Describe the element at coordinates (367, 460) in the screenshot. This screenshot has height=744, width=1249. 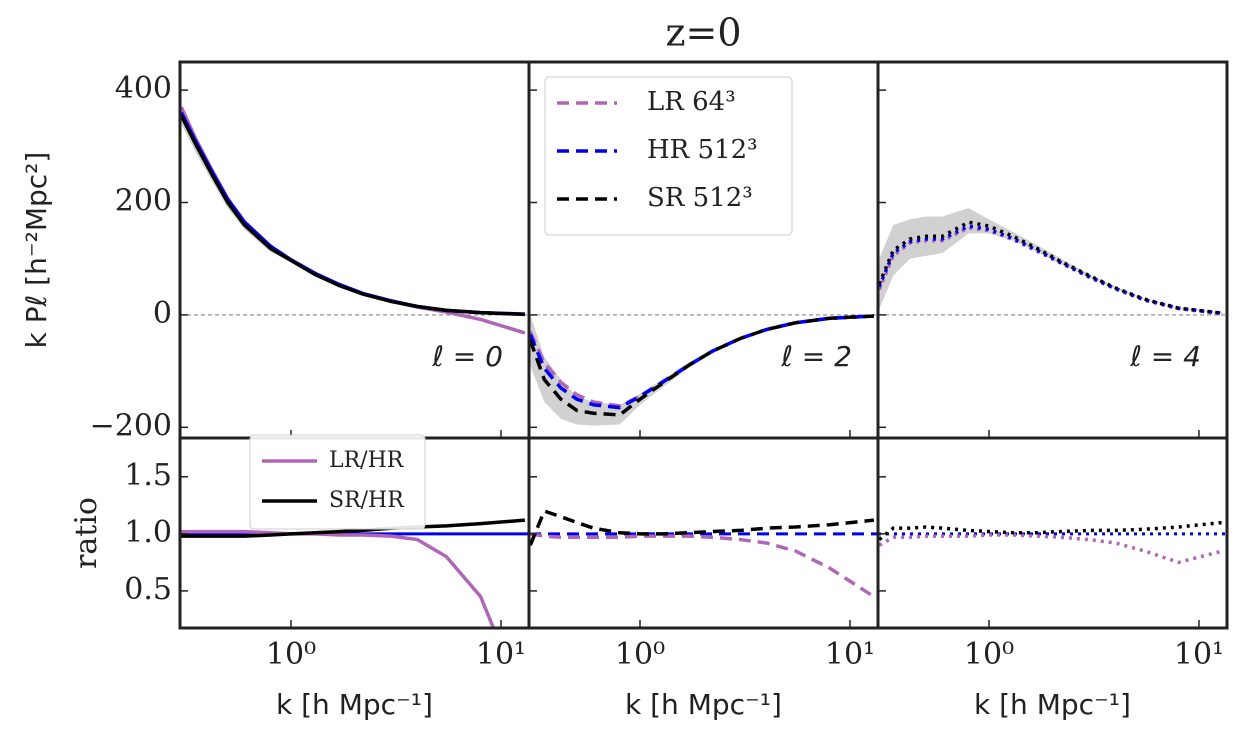
I see `legend-label: LR/HR` at that location.